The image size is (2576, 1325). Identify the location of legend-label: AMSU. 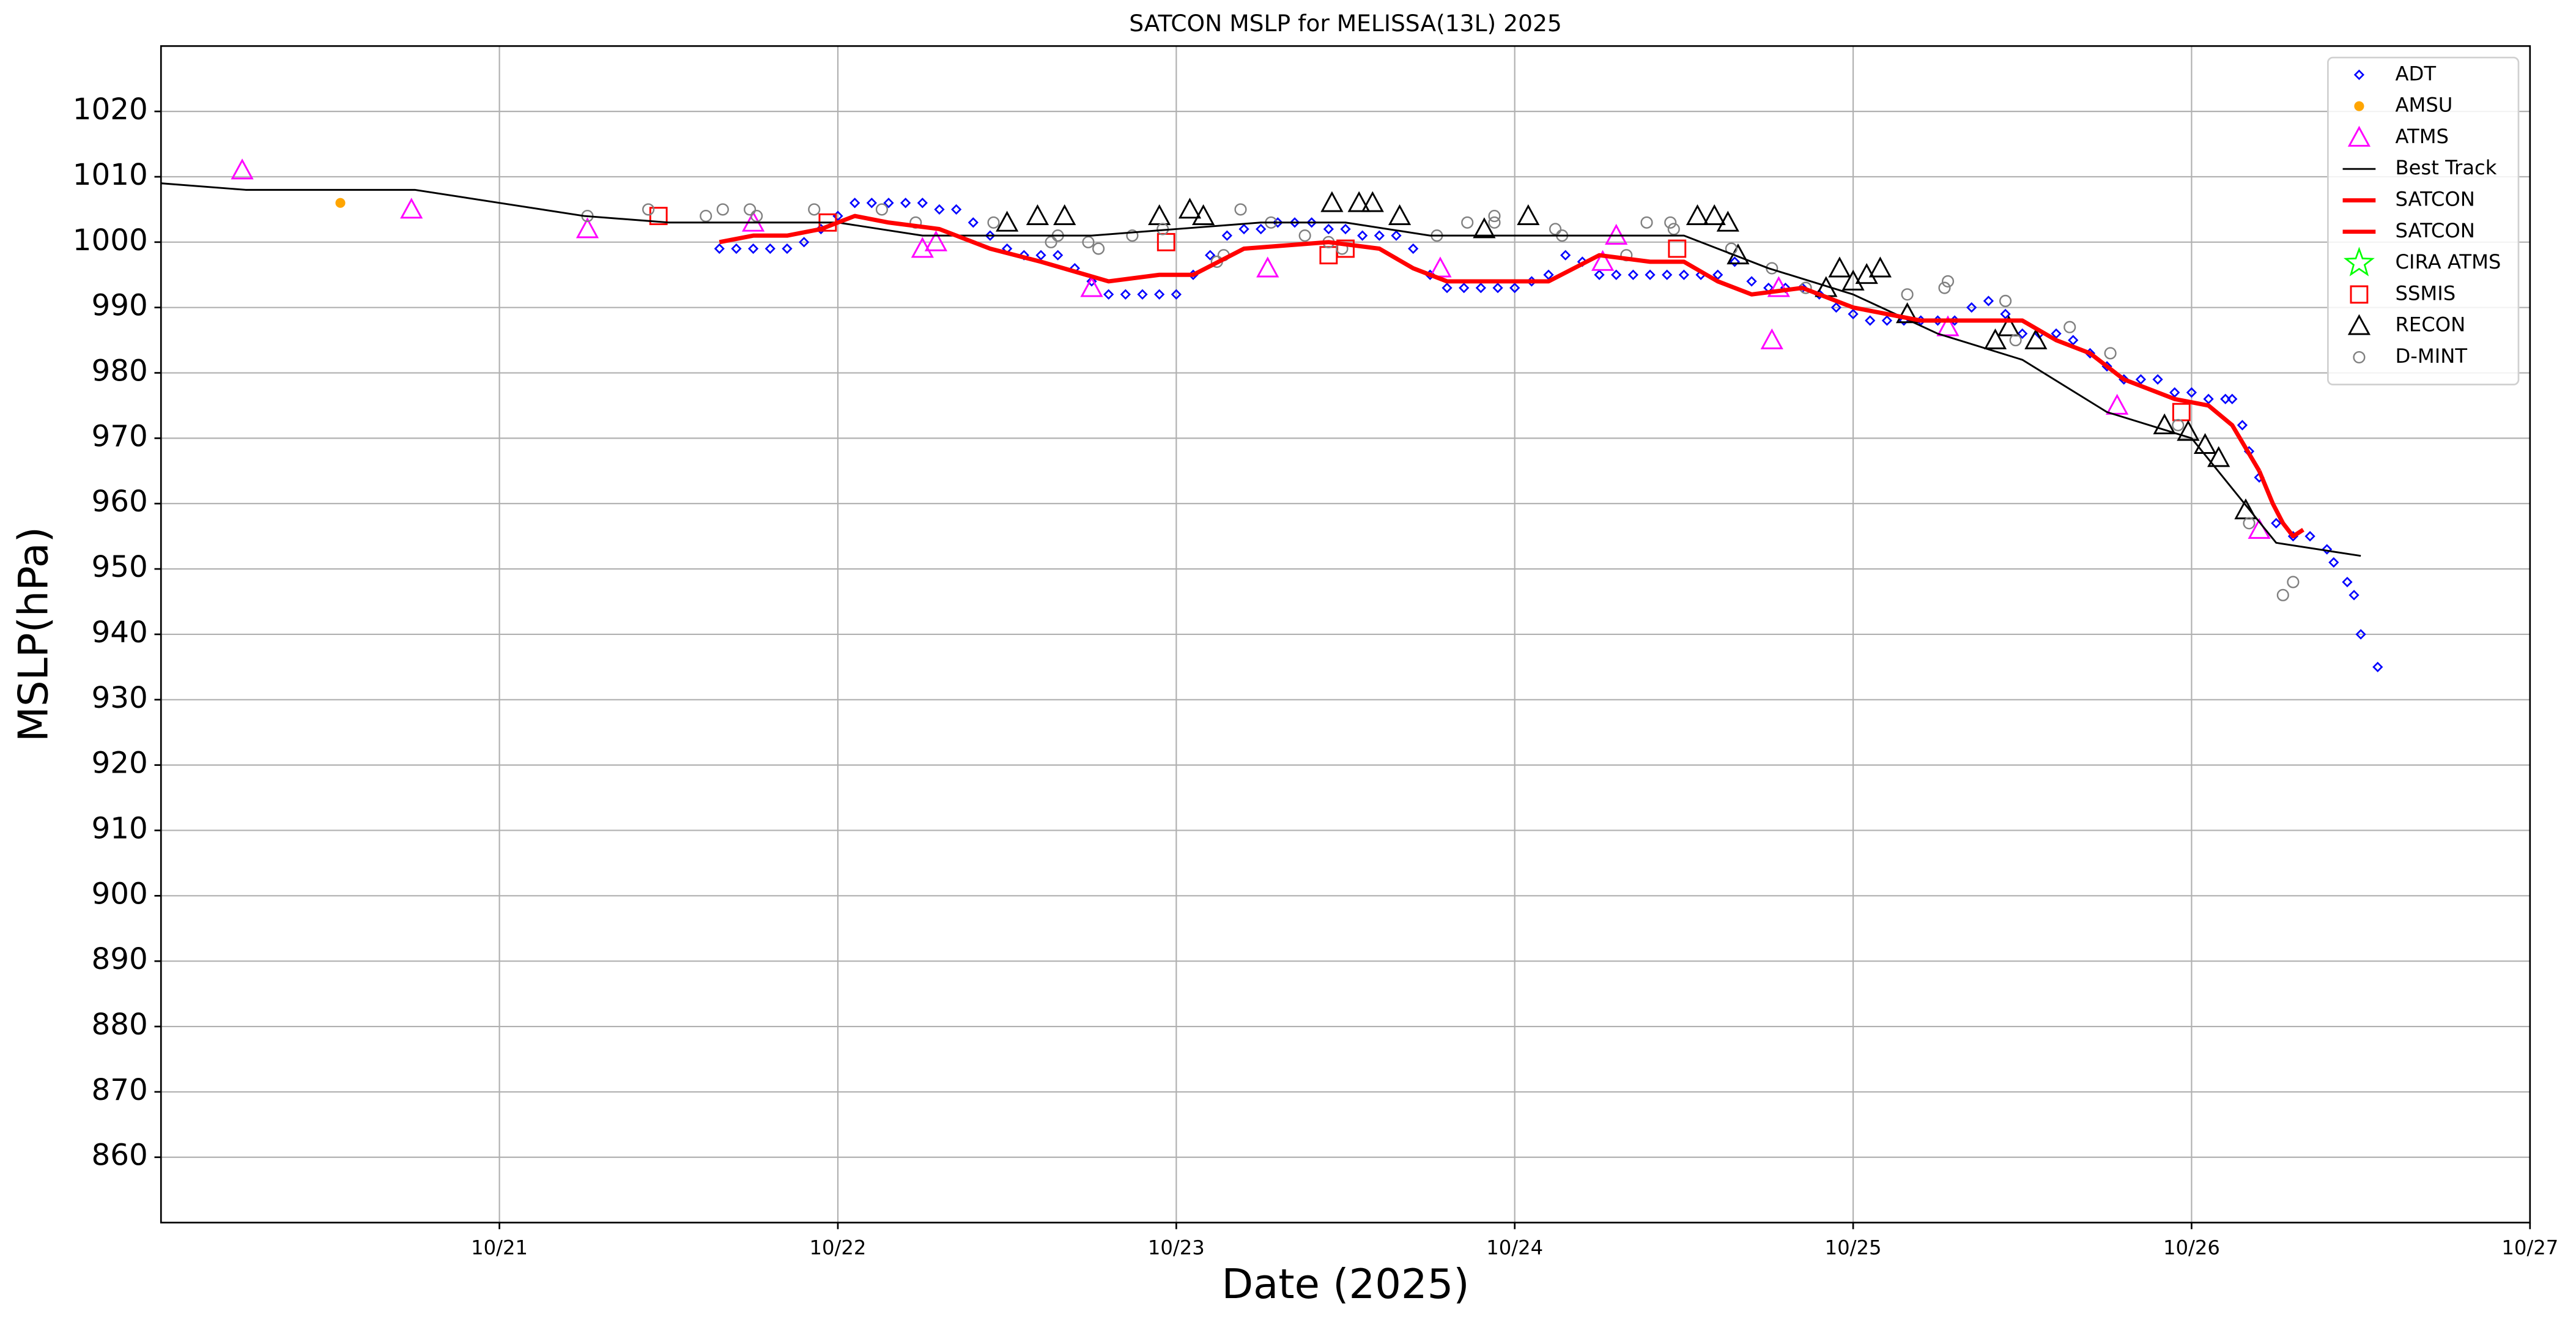
(2424, 105).